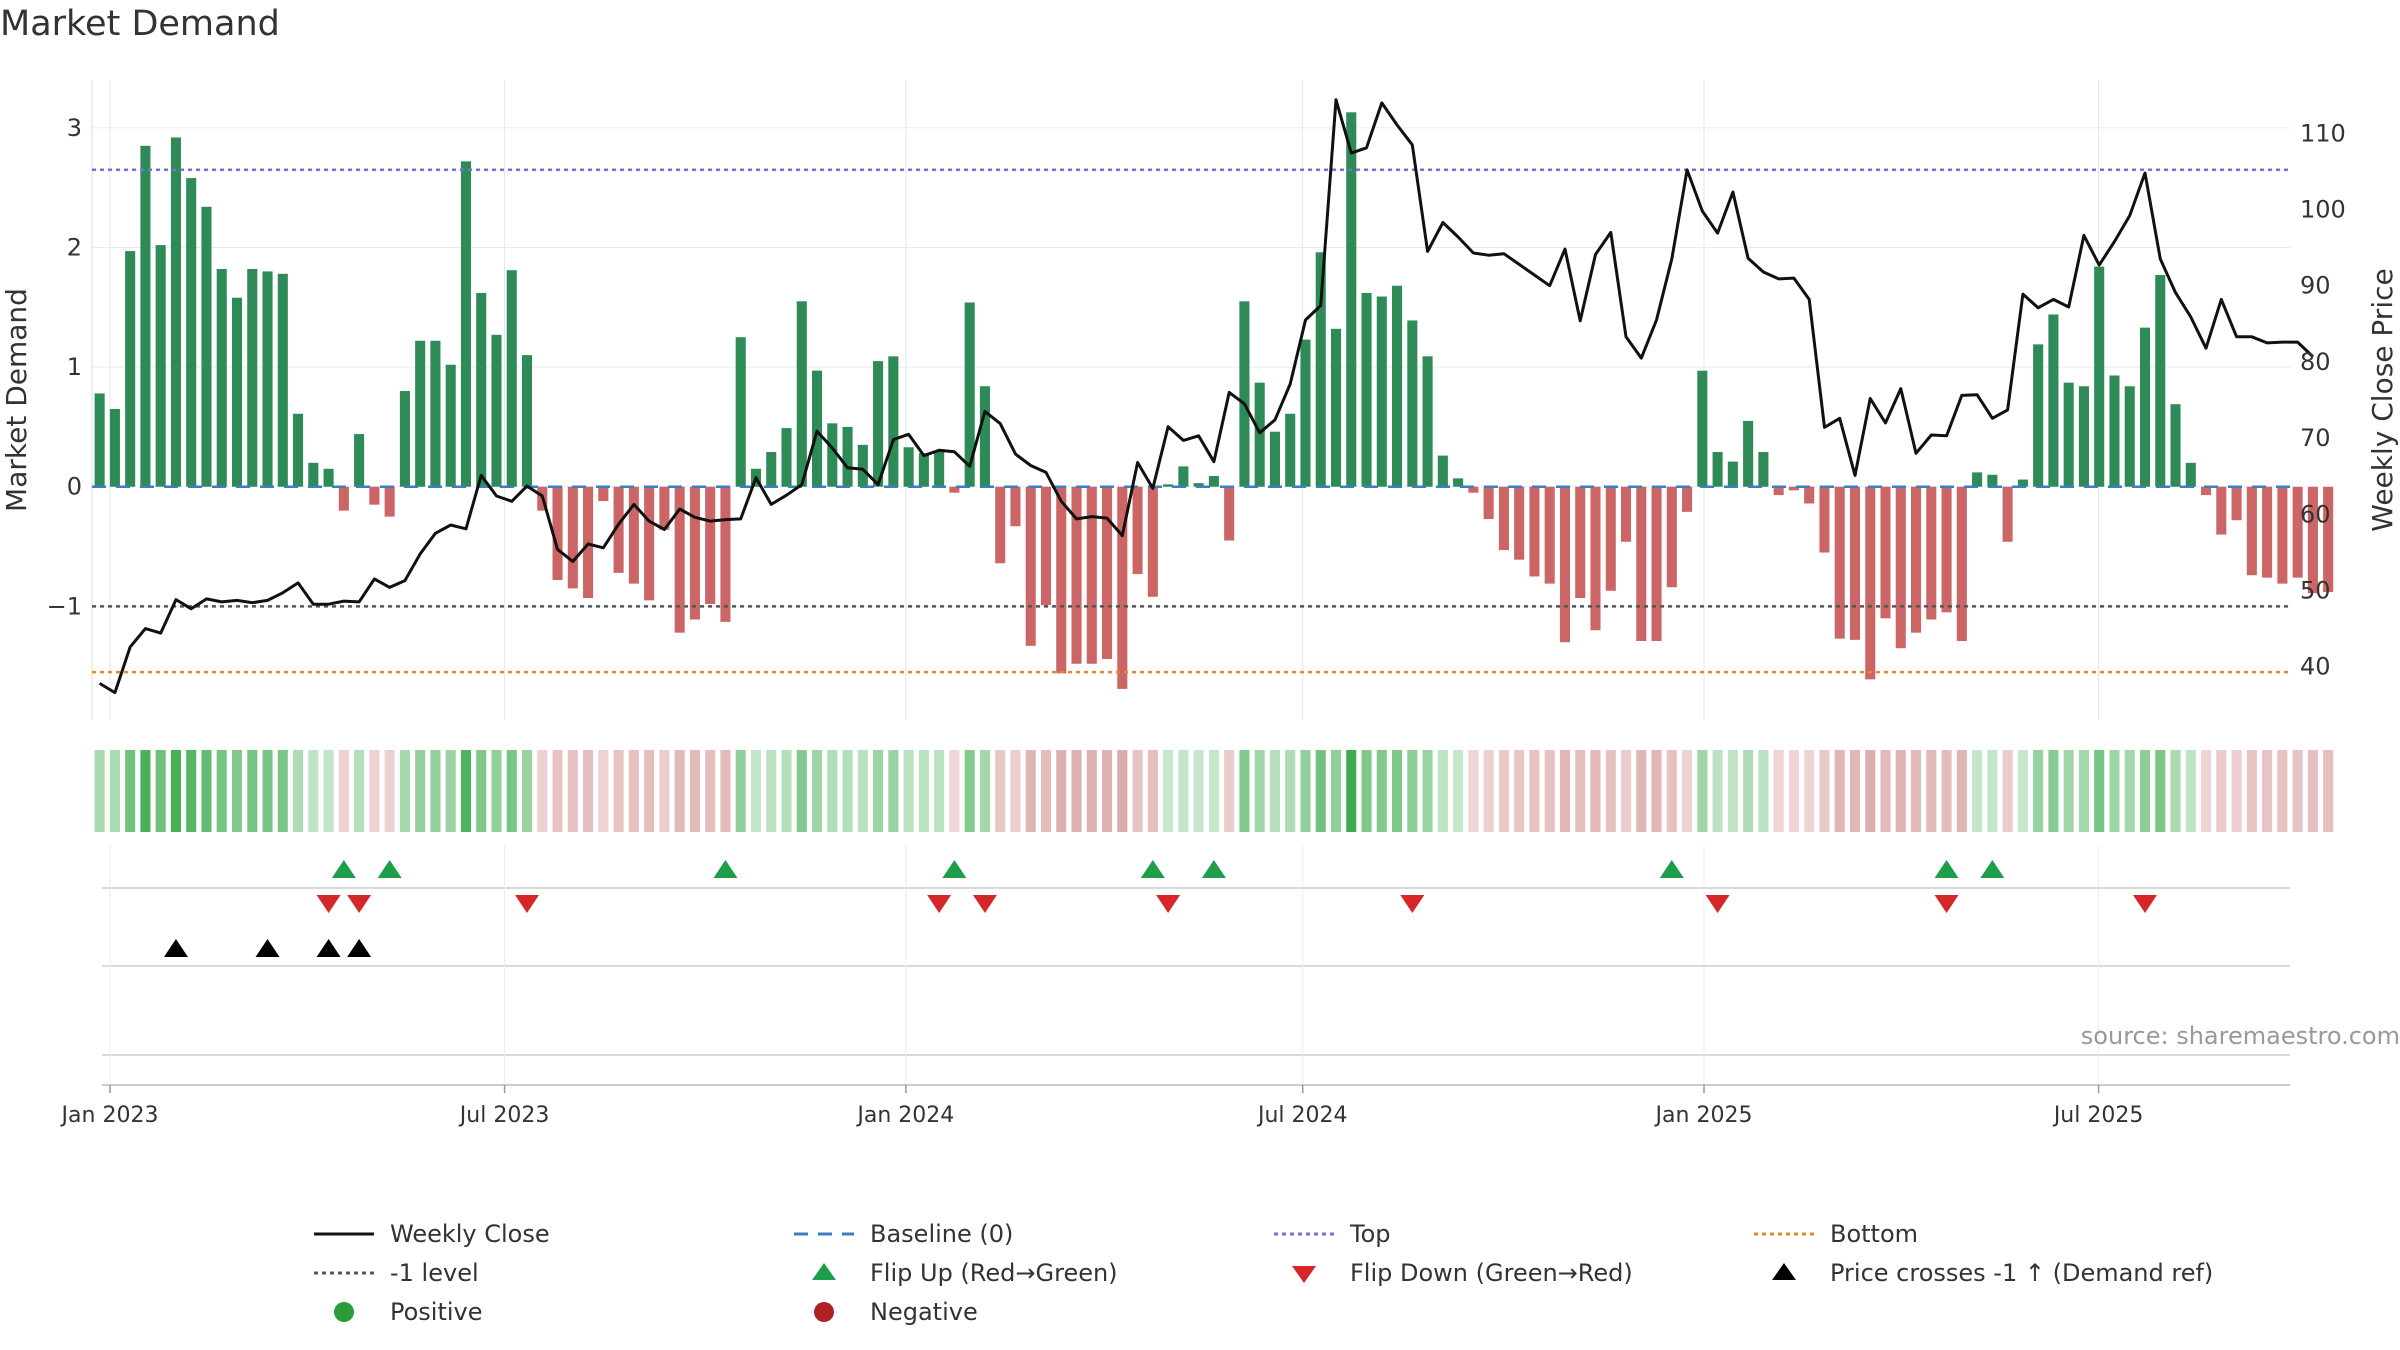  What do you see at coordinates (2240, 1036) in the screenshot?
I see `source-label: source: sharemaestro.com` at bounding box center [2240, 1036].